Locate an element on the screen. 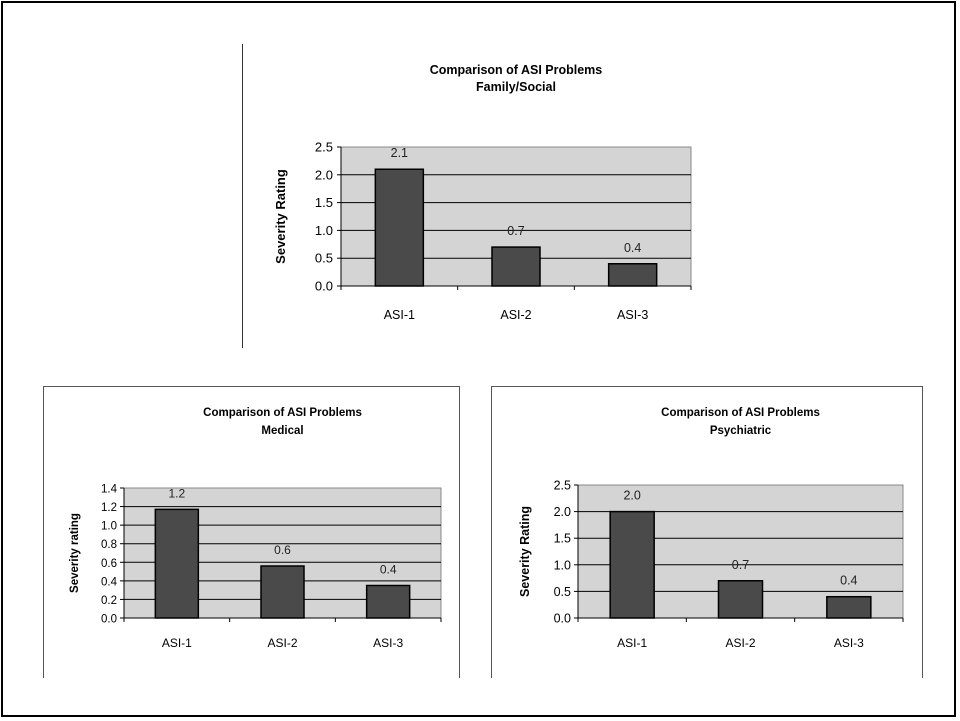  data-label: 2.1 is located at coordinates (399, 153).